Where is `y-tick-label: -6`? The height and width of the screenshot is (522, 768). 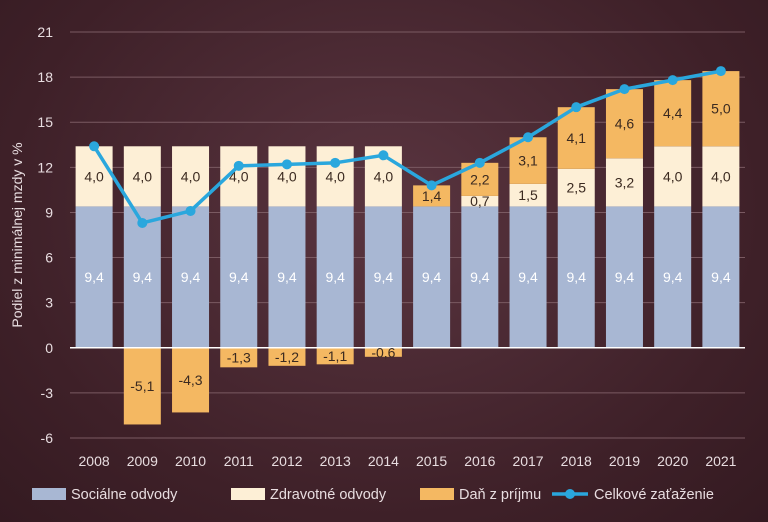
y-tick-label: -6 is located at coordinates (47, 438).